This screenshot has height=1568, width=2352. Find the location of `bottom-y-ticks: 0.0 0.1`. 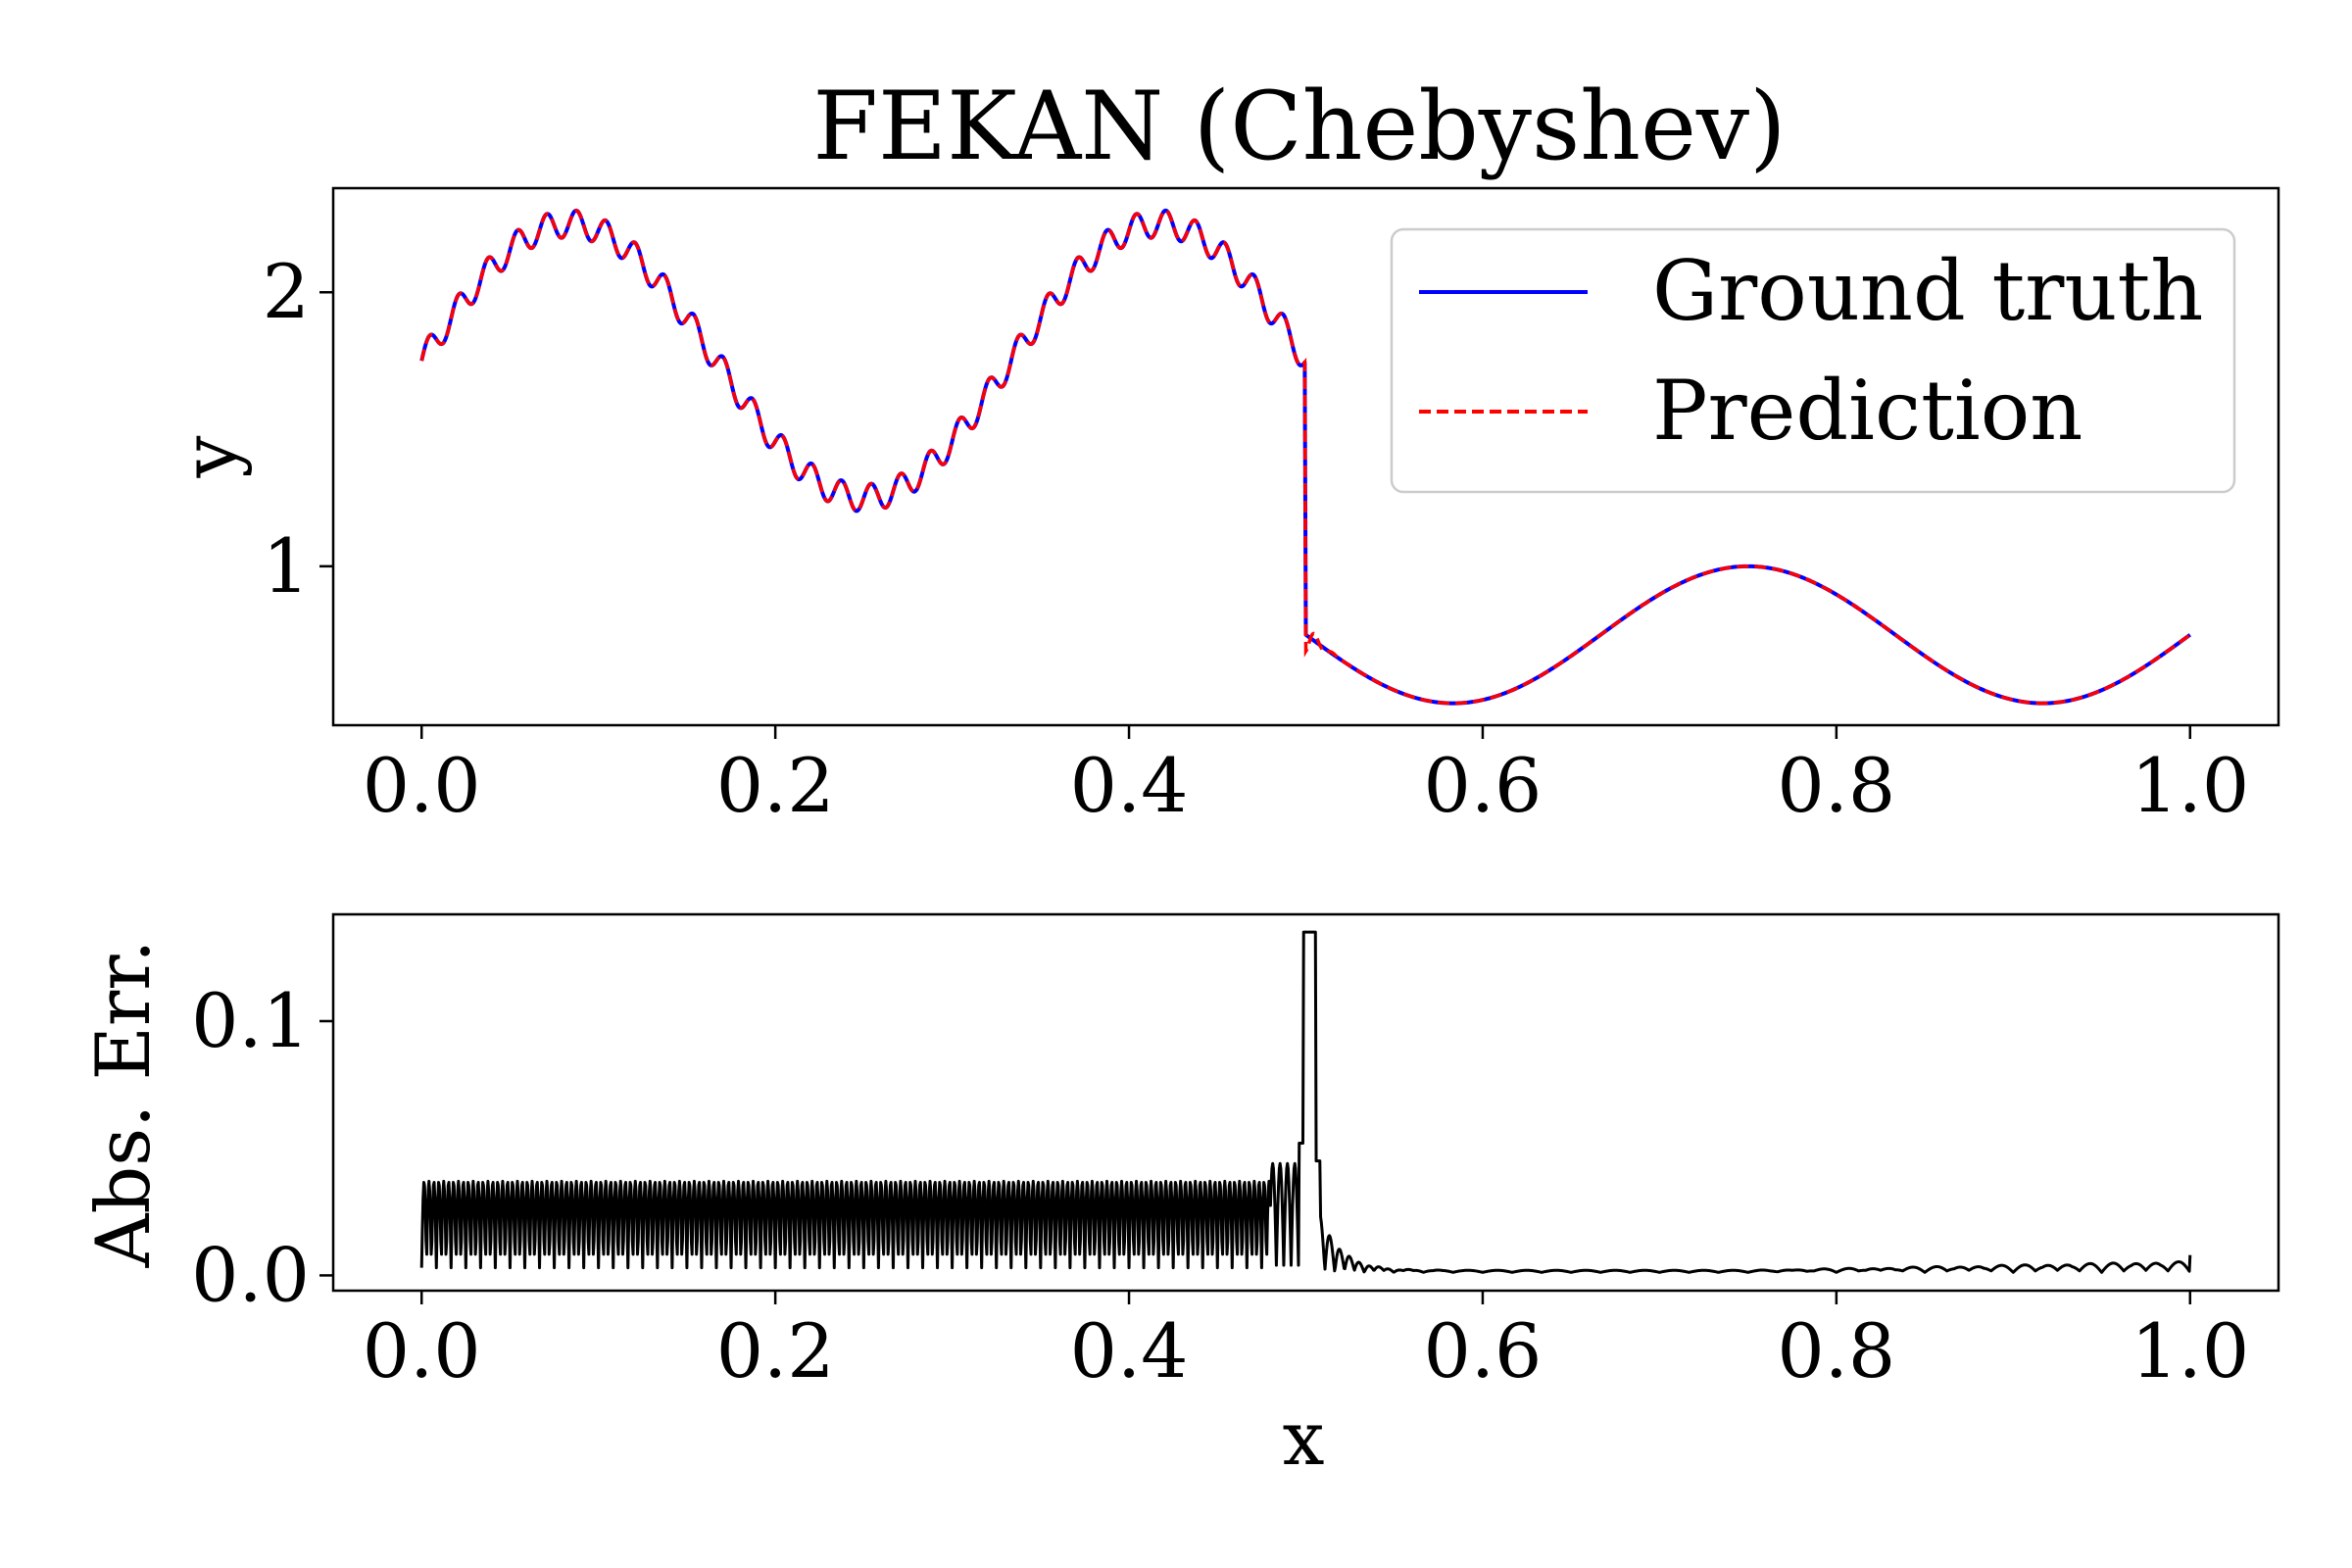

bottom-y-ticks: 0.0 0.1 is located at coordinates (262, 1147).